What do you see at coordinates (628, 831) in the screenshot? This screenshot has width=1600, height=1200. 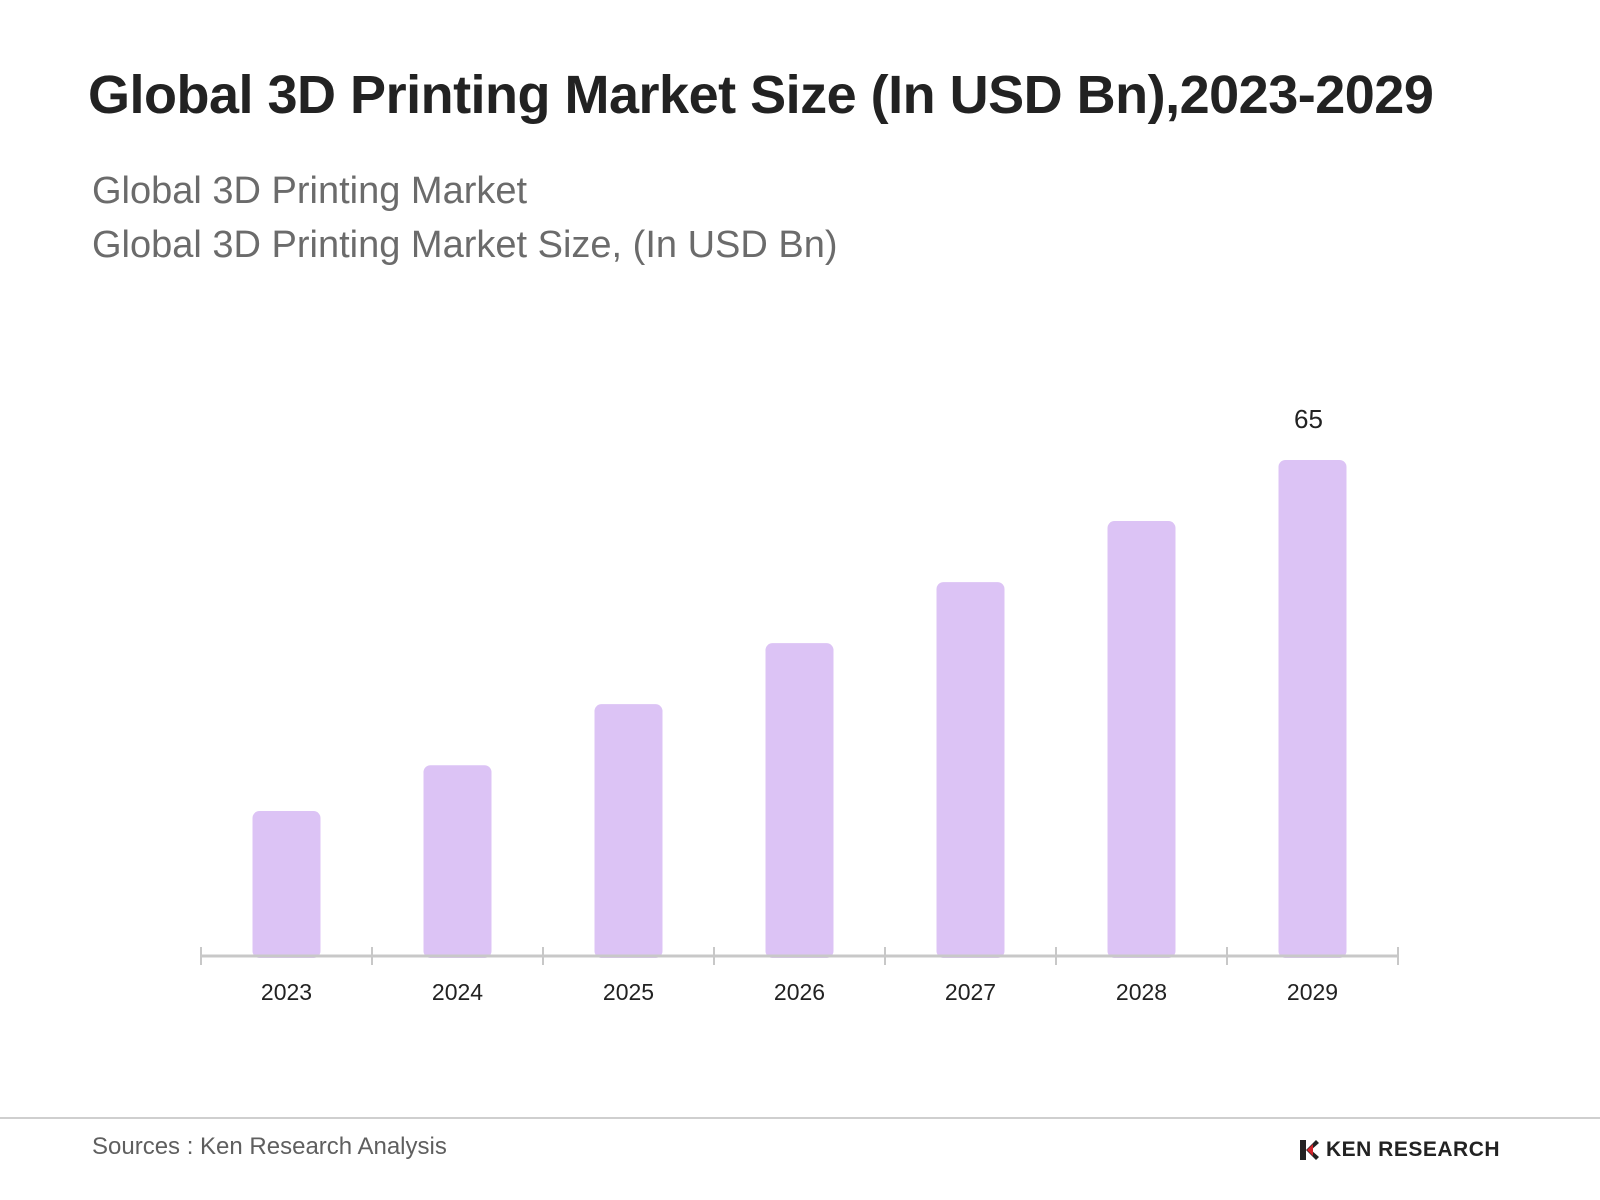 I see `bar-2025` at bounding box center [628, 831].